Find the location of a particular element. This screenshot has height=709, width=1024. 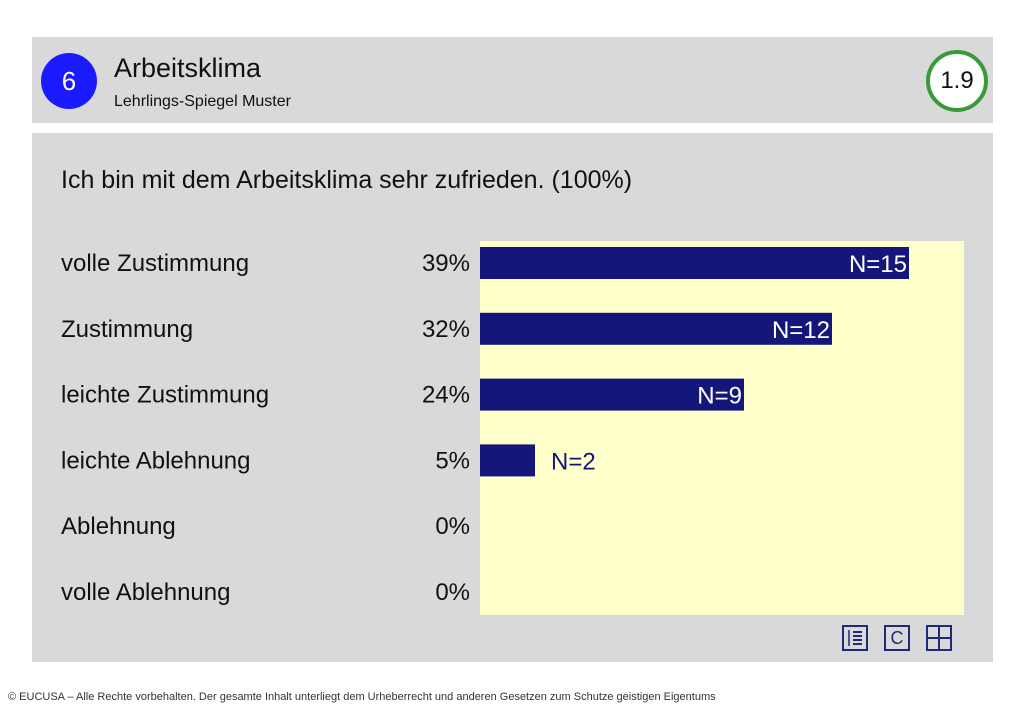

percent-label: 39% is located at coordinates (446, 263).